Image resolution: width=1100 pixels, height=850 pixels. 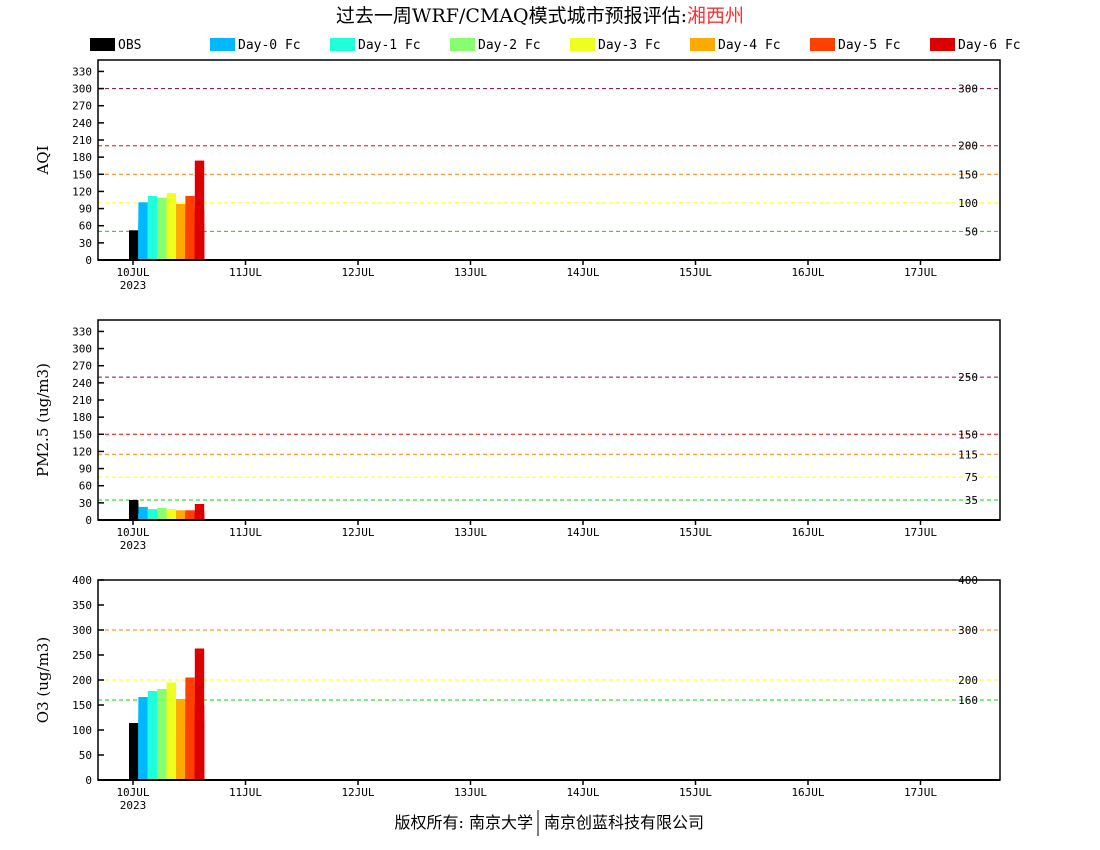 What do you see at coordinates (629, 45) in the screenshot?
I see `legend-label-4: Day-3 Fc` at bounding box center [629, 45].